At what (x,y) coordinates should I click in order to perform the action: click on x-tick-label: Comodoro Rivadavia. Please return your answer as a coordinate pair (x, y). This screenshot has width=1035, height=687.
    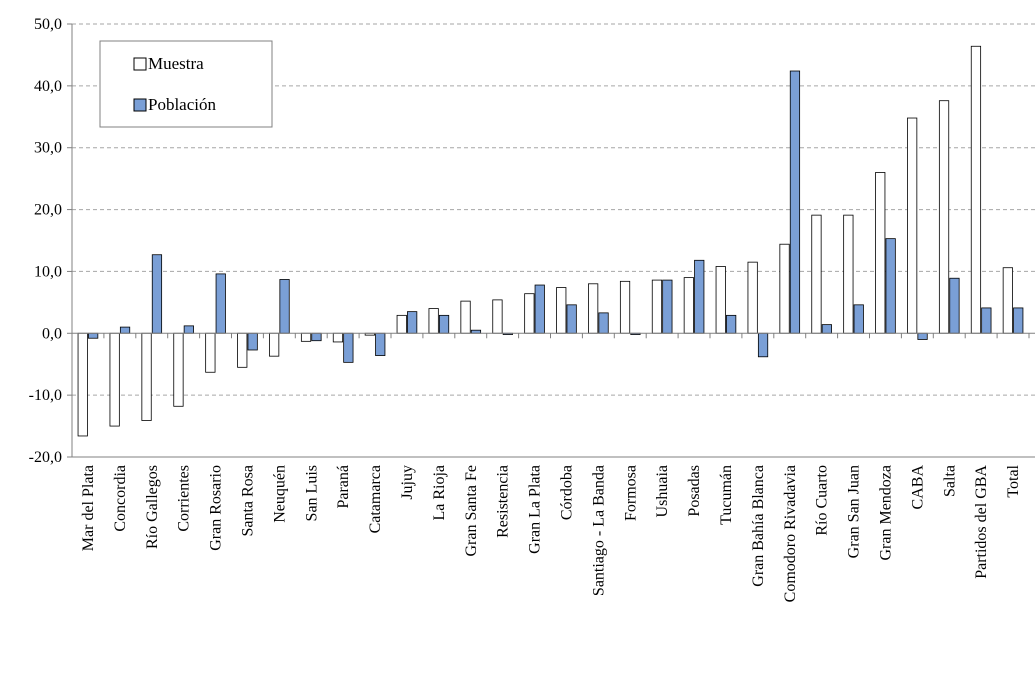
    Looking at the image, I should click on (790, 533).